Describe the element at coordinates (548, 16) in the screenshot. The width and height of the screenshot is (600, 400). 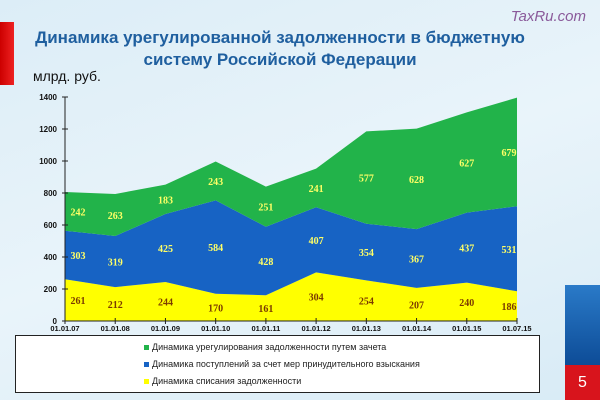
I see `watermark: TaxRu.com` at that location.